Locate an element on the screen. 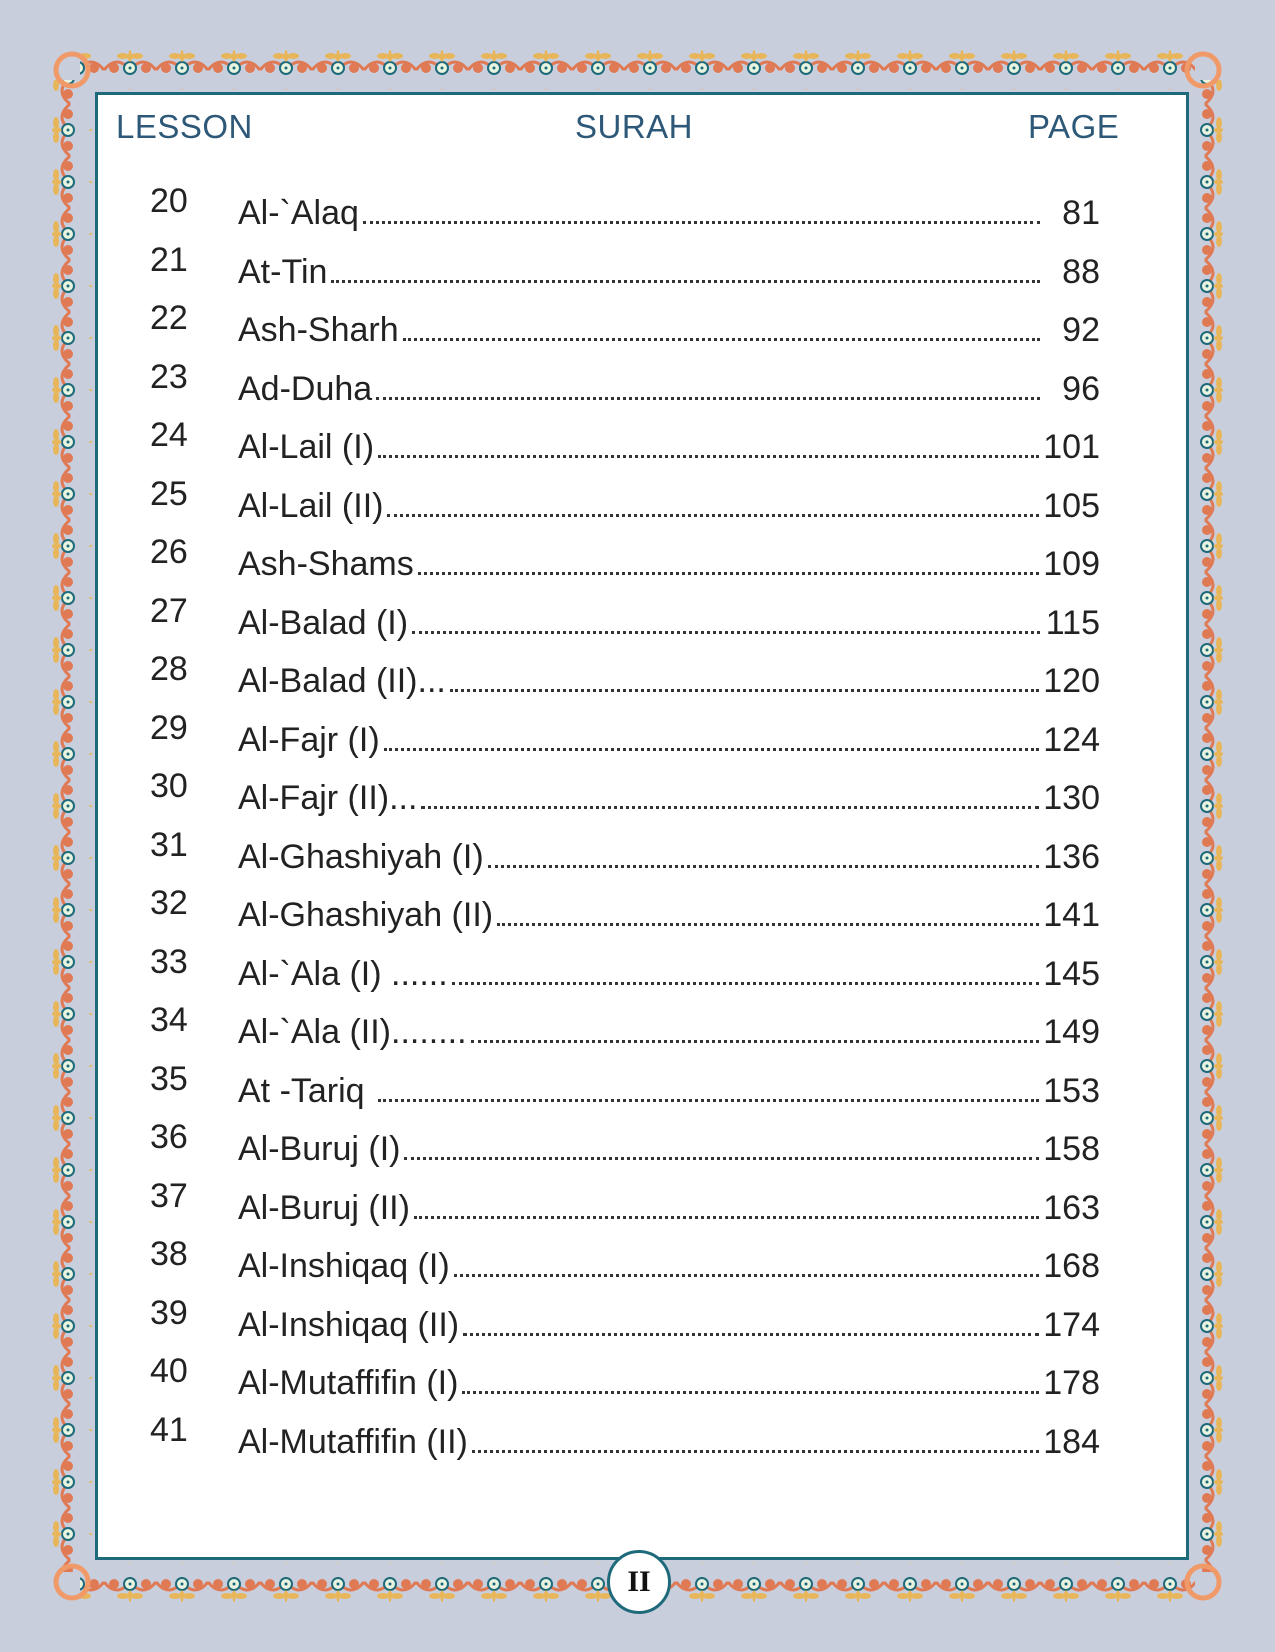 The width and height of the screenshot is (1275, 1652). toc-entry: Al-Buruj (II) 163 is located at coordinates (669, 1208).